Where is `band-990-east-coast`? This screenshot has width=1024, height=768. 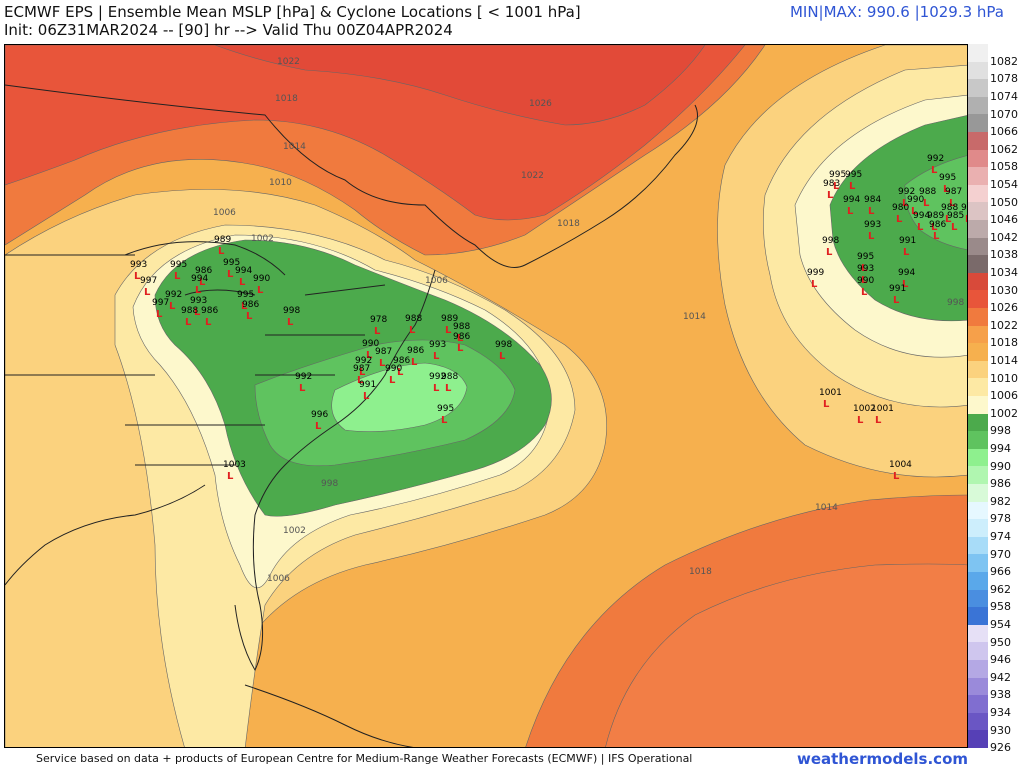
band-990-east-coast is located at coordinates (399, 397).